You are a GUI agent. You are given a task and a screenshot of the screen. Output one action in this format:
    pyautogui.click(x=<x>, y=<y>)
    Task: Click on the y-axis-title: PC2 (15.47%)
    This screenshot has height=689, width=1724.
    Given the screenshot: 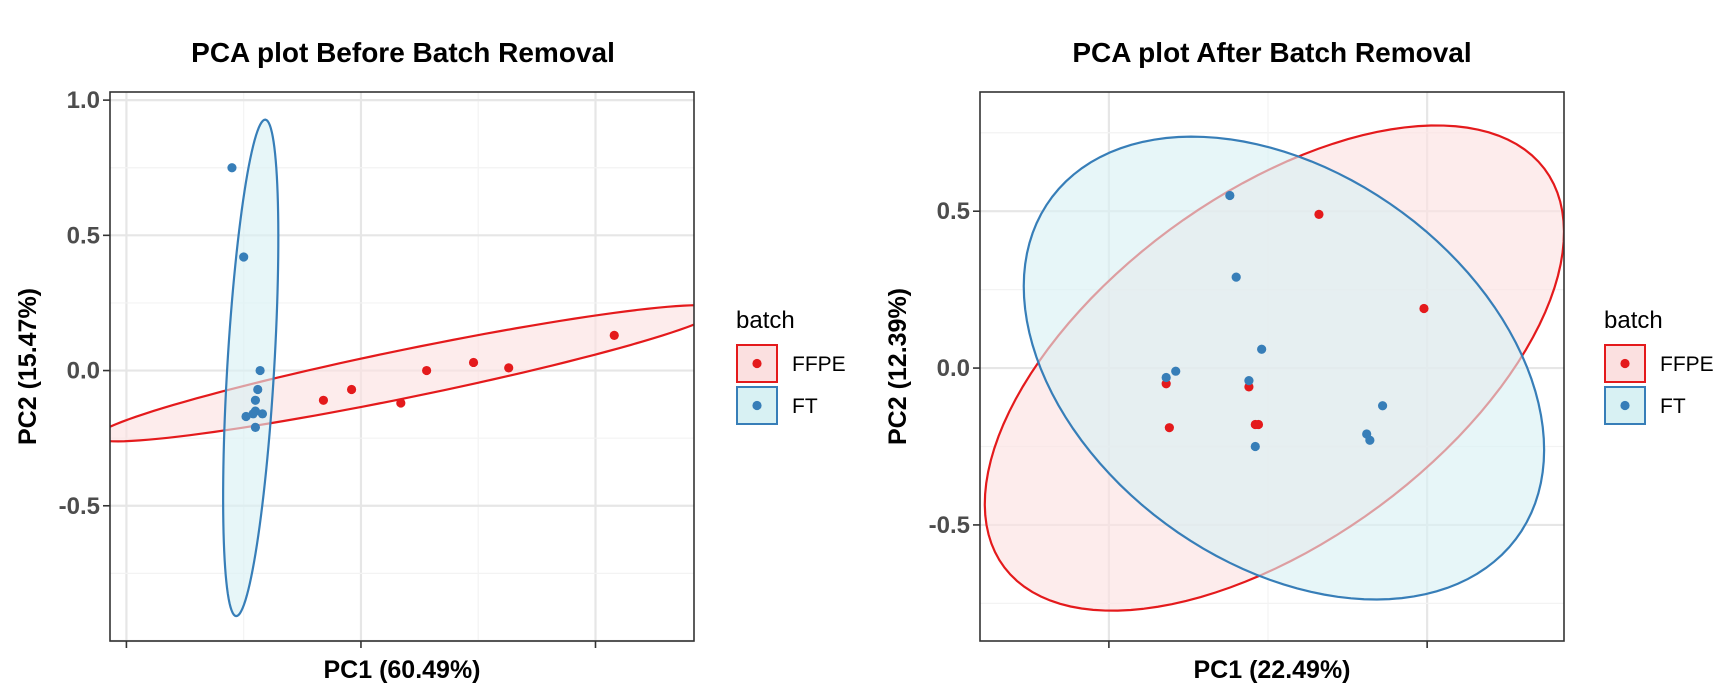 What is the action you would take?
    pyautogui.click(x=28, y=366)
    